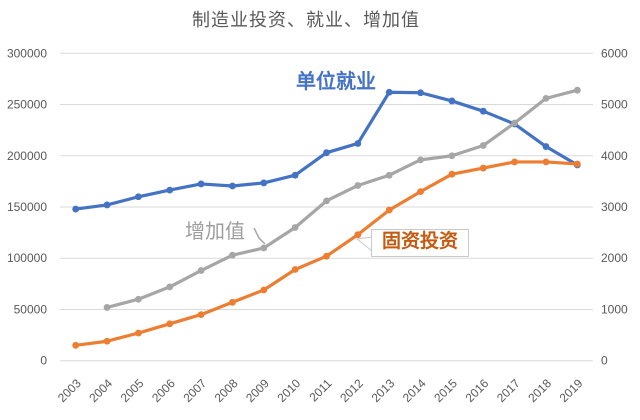 The image size is (640, 420). Describe the element at coordinates (336, 82) in the screenshot. I see `employment-series-label: 单位就业` at that location.